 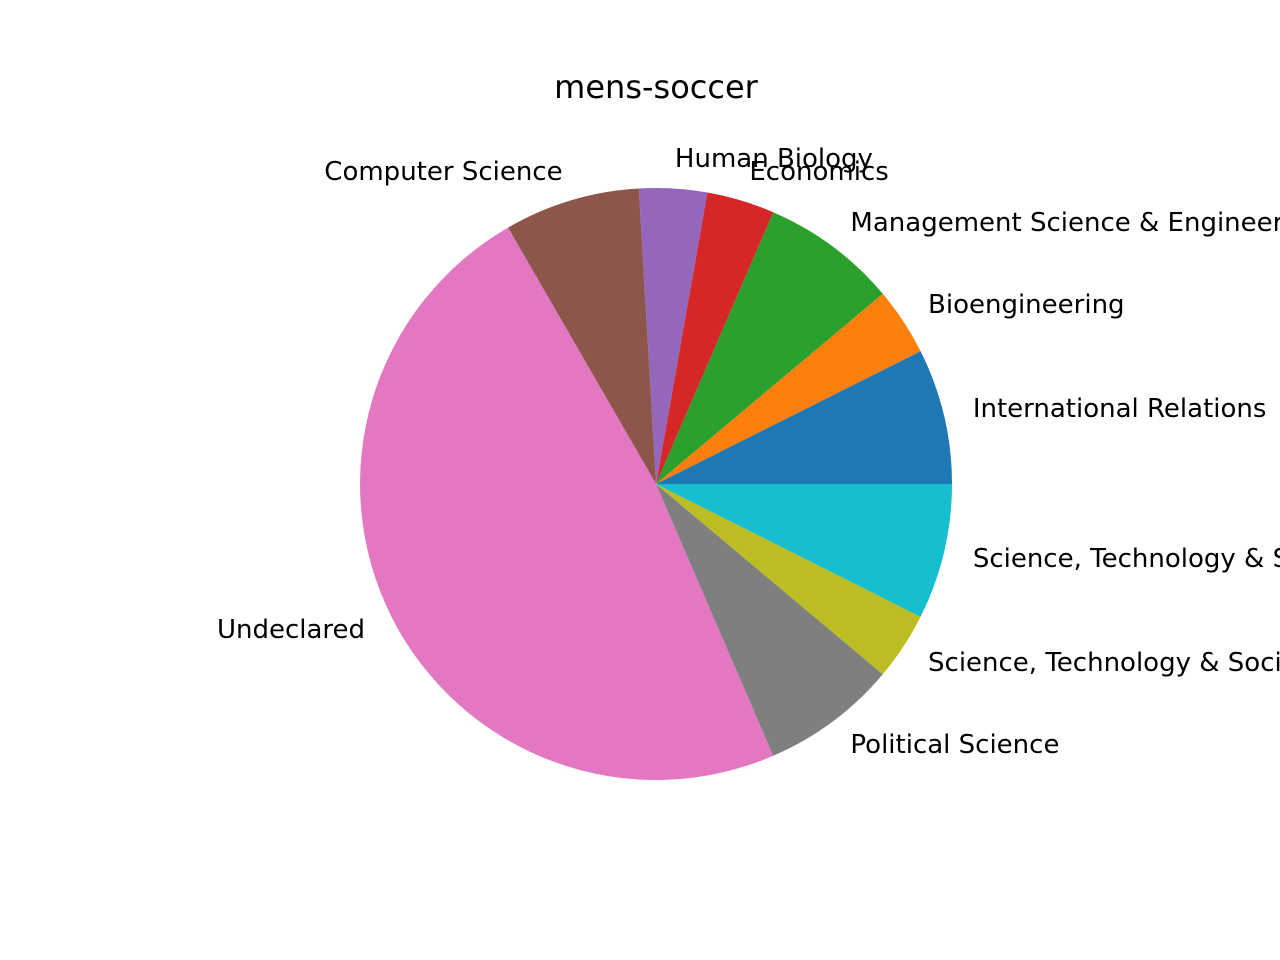 I want to click on pie-slice-label-2: Management Science & Engineering, so click(x=1065, y=223).